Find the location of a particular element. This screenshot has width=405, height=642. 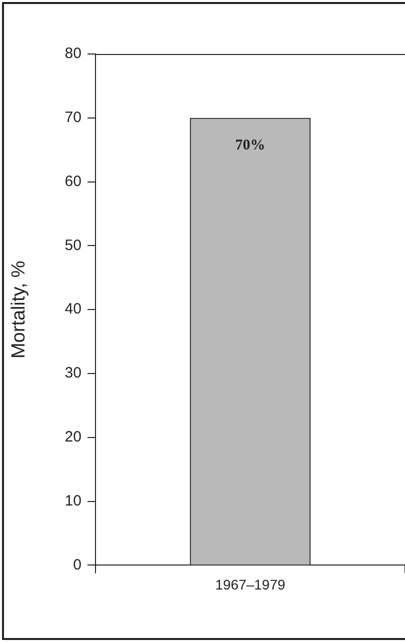

data-label: 70% is located at coordinates (250, 145).